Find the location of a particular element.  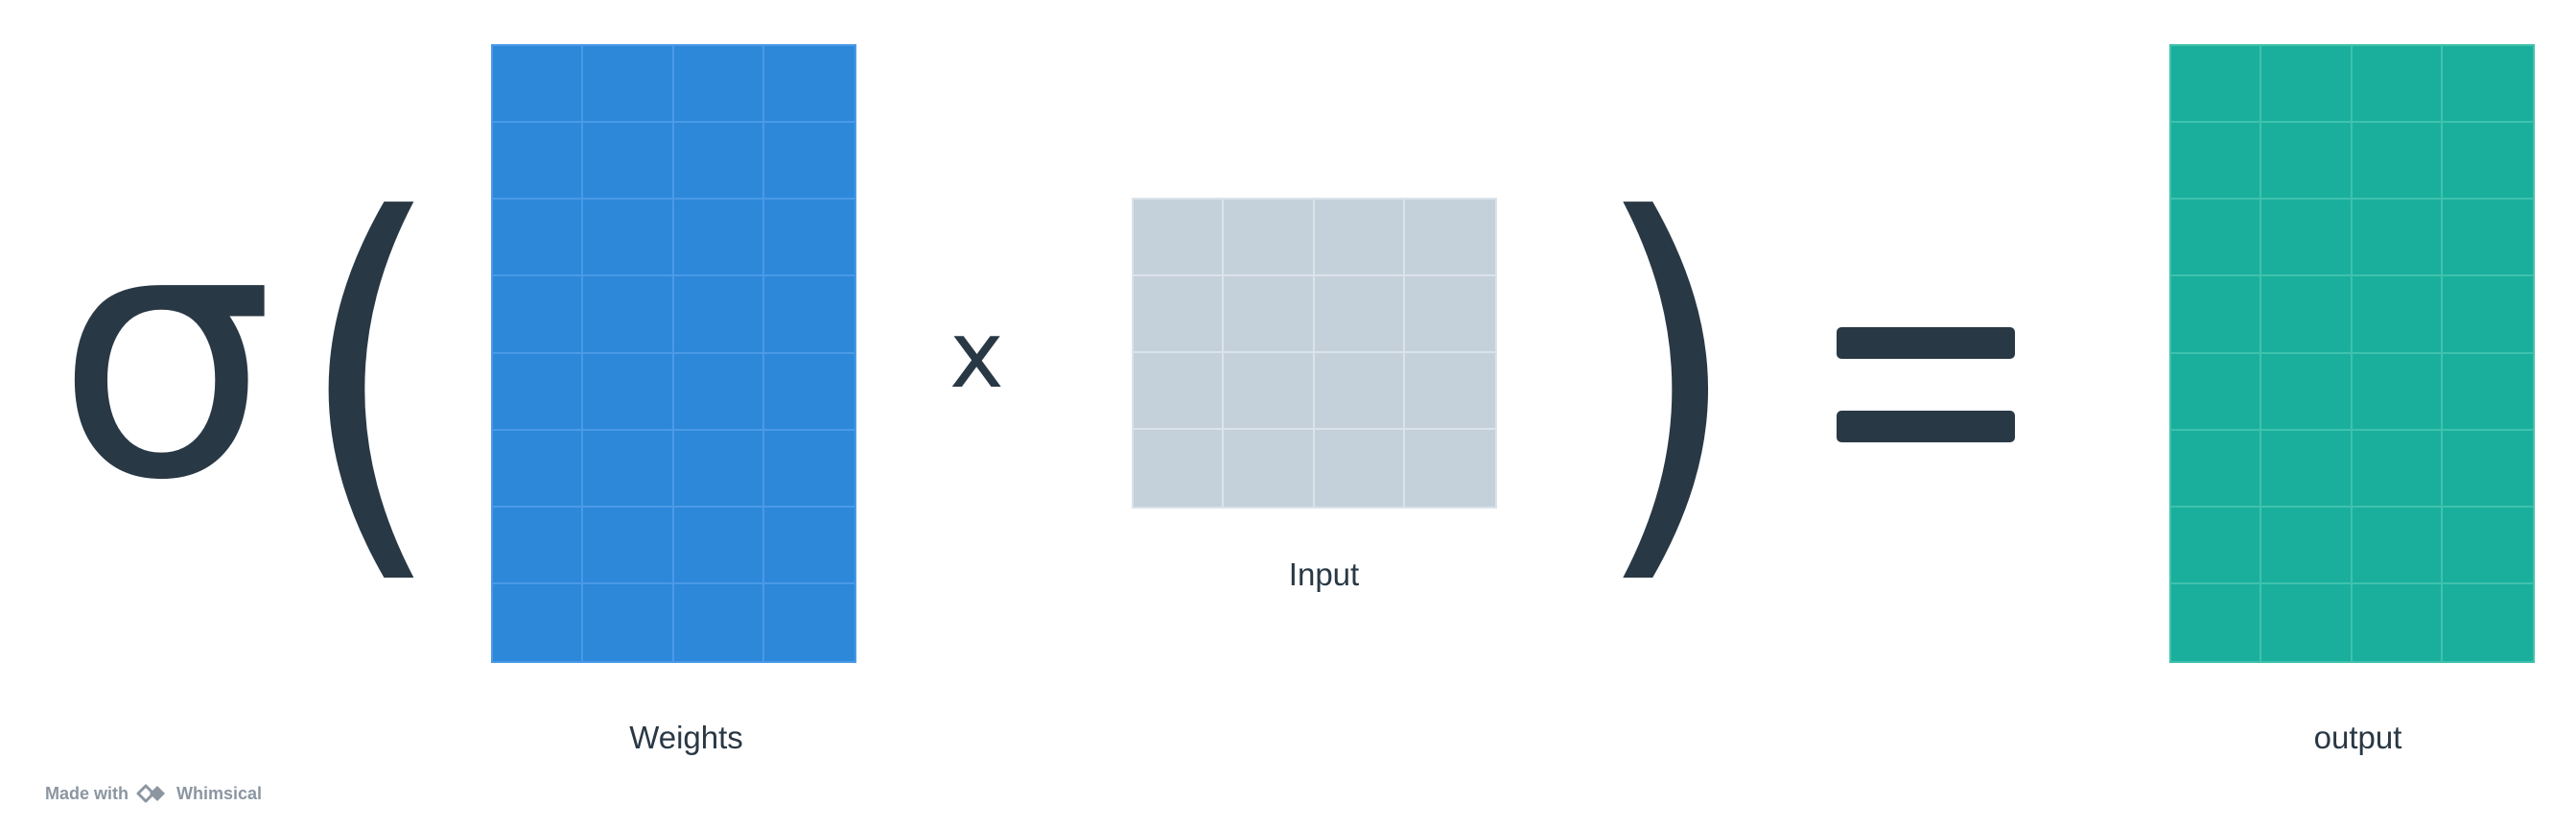

weights-matrix is located at coordinates (673, 353).